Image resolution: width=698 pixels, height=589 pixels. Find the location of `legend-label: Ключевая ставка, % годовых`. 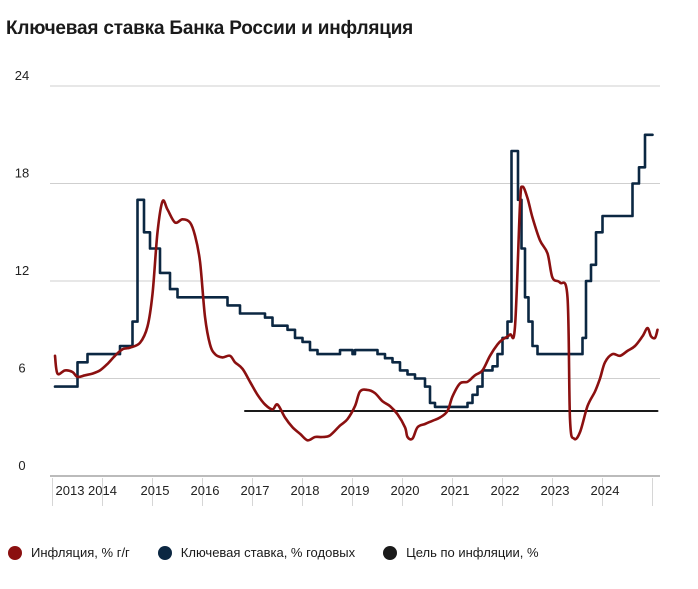

legend-label: Ключевая ставка, % годовых is located at coordinates (268, 552).